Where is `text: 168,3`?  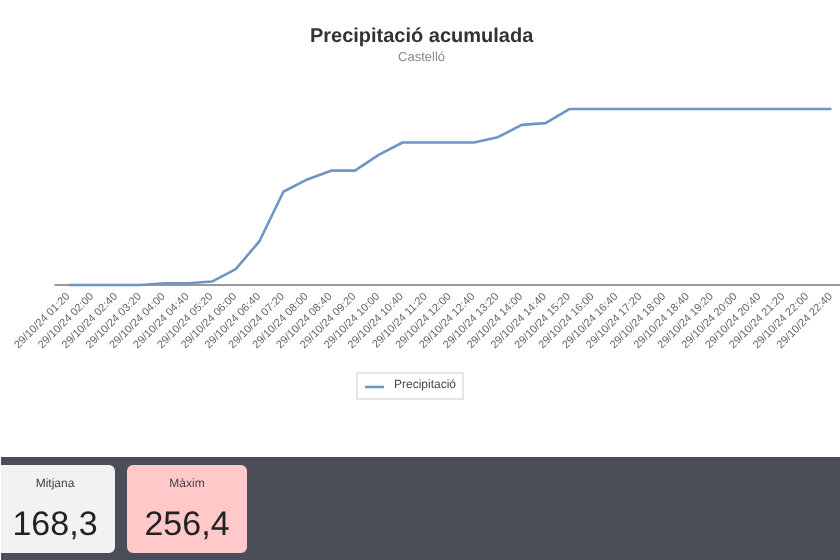
text: 168,3 is located at coordinates (55, 524).